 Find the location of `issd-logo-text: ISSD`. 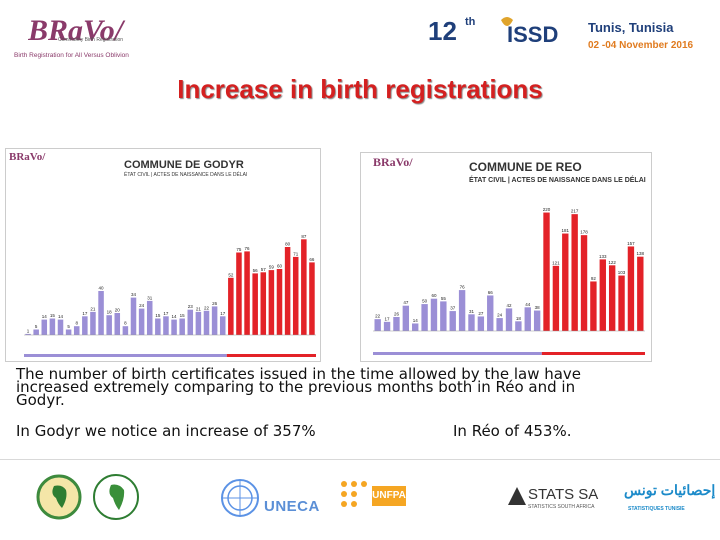

issd-logo-text: ISSD is located at coordinates (532, 34).